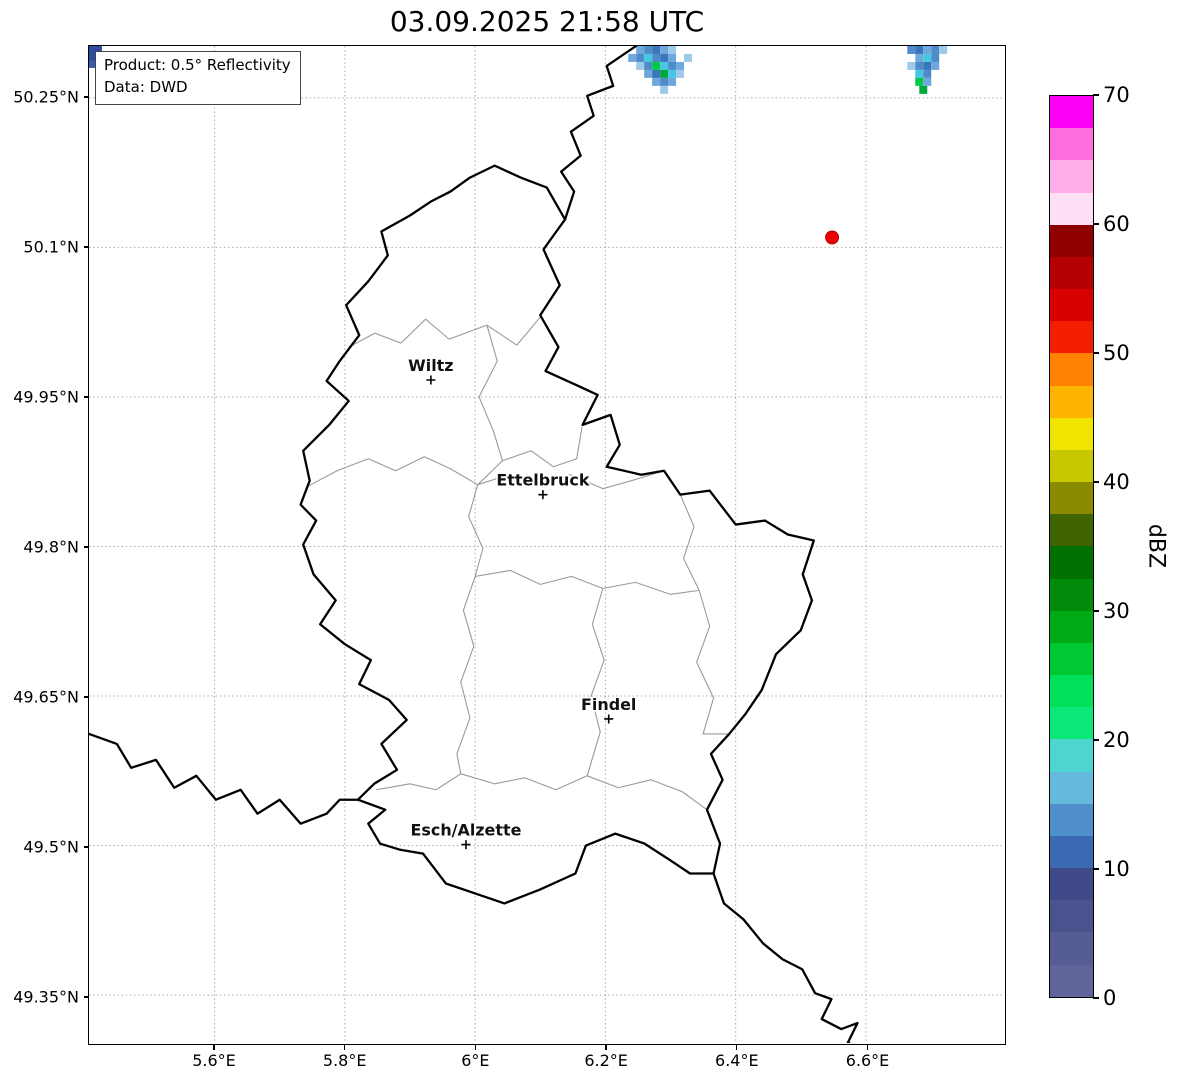 The width and height of the screenshot is (1184, 1081). Describe the element at coordinates (1116, 740) in the screenshot. I see `colorbar-tick-label: 20` at that location.